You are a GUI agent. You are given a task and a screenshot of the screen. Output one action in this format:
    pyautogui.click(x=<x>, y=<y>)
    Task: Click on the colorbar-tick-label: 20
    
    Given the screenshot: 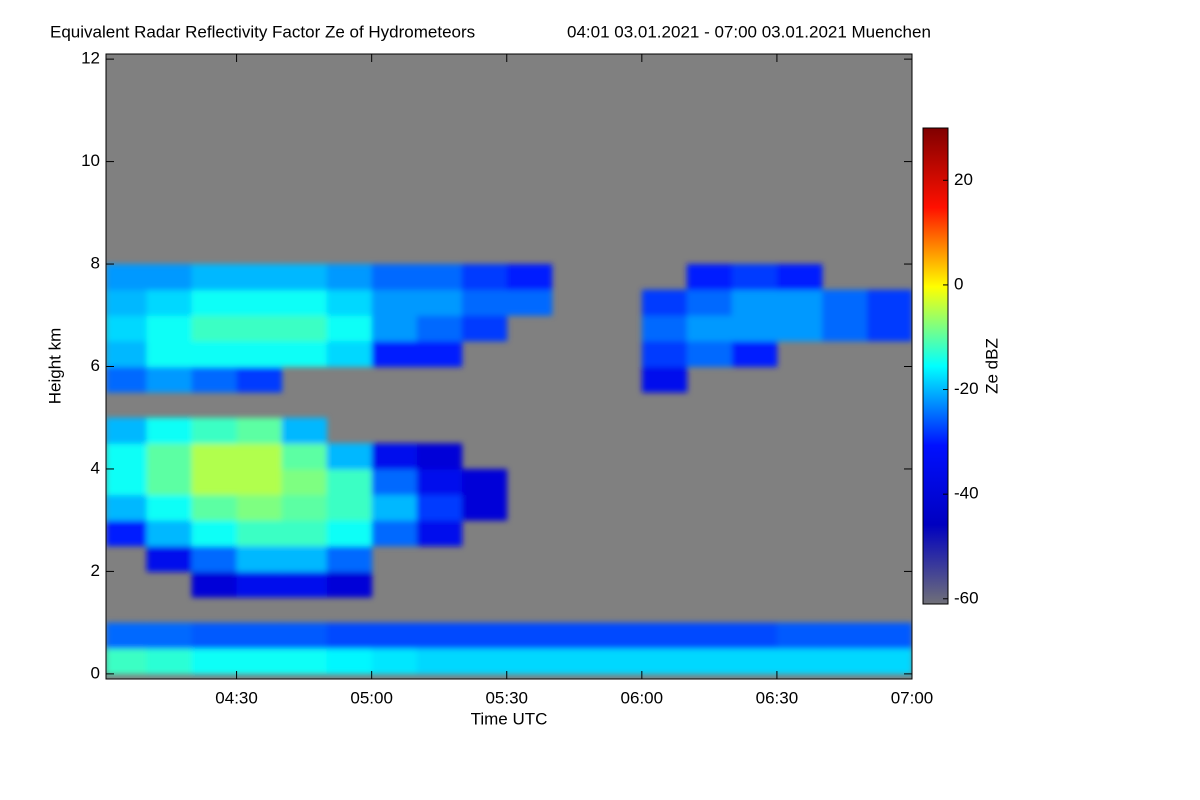 What is the action you would take?
    pyautogui.click(x=963, y=179)
    